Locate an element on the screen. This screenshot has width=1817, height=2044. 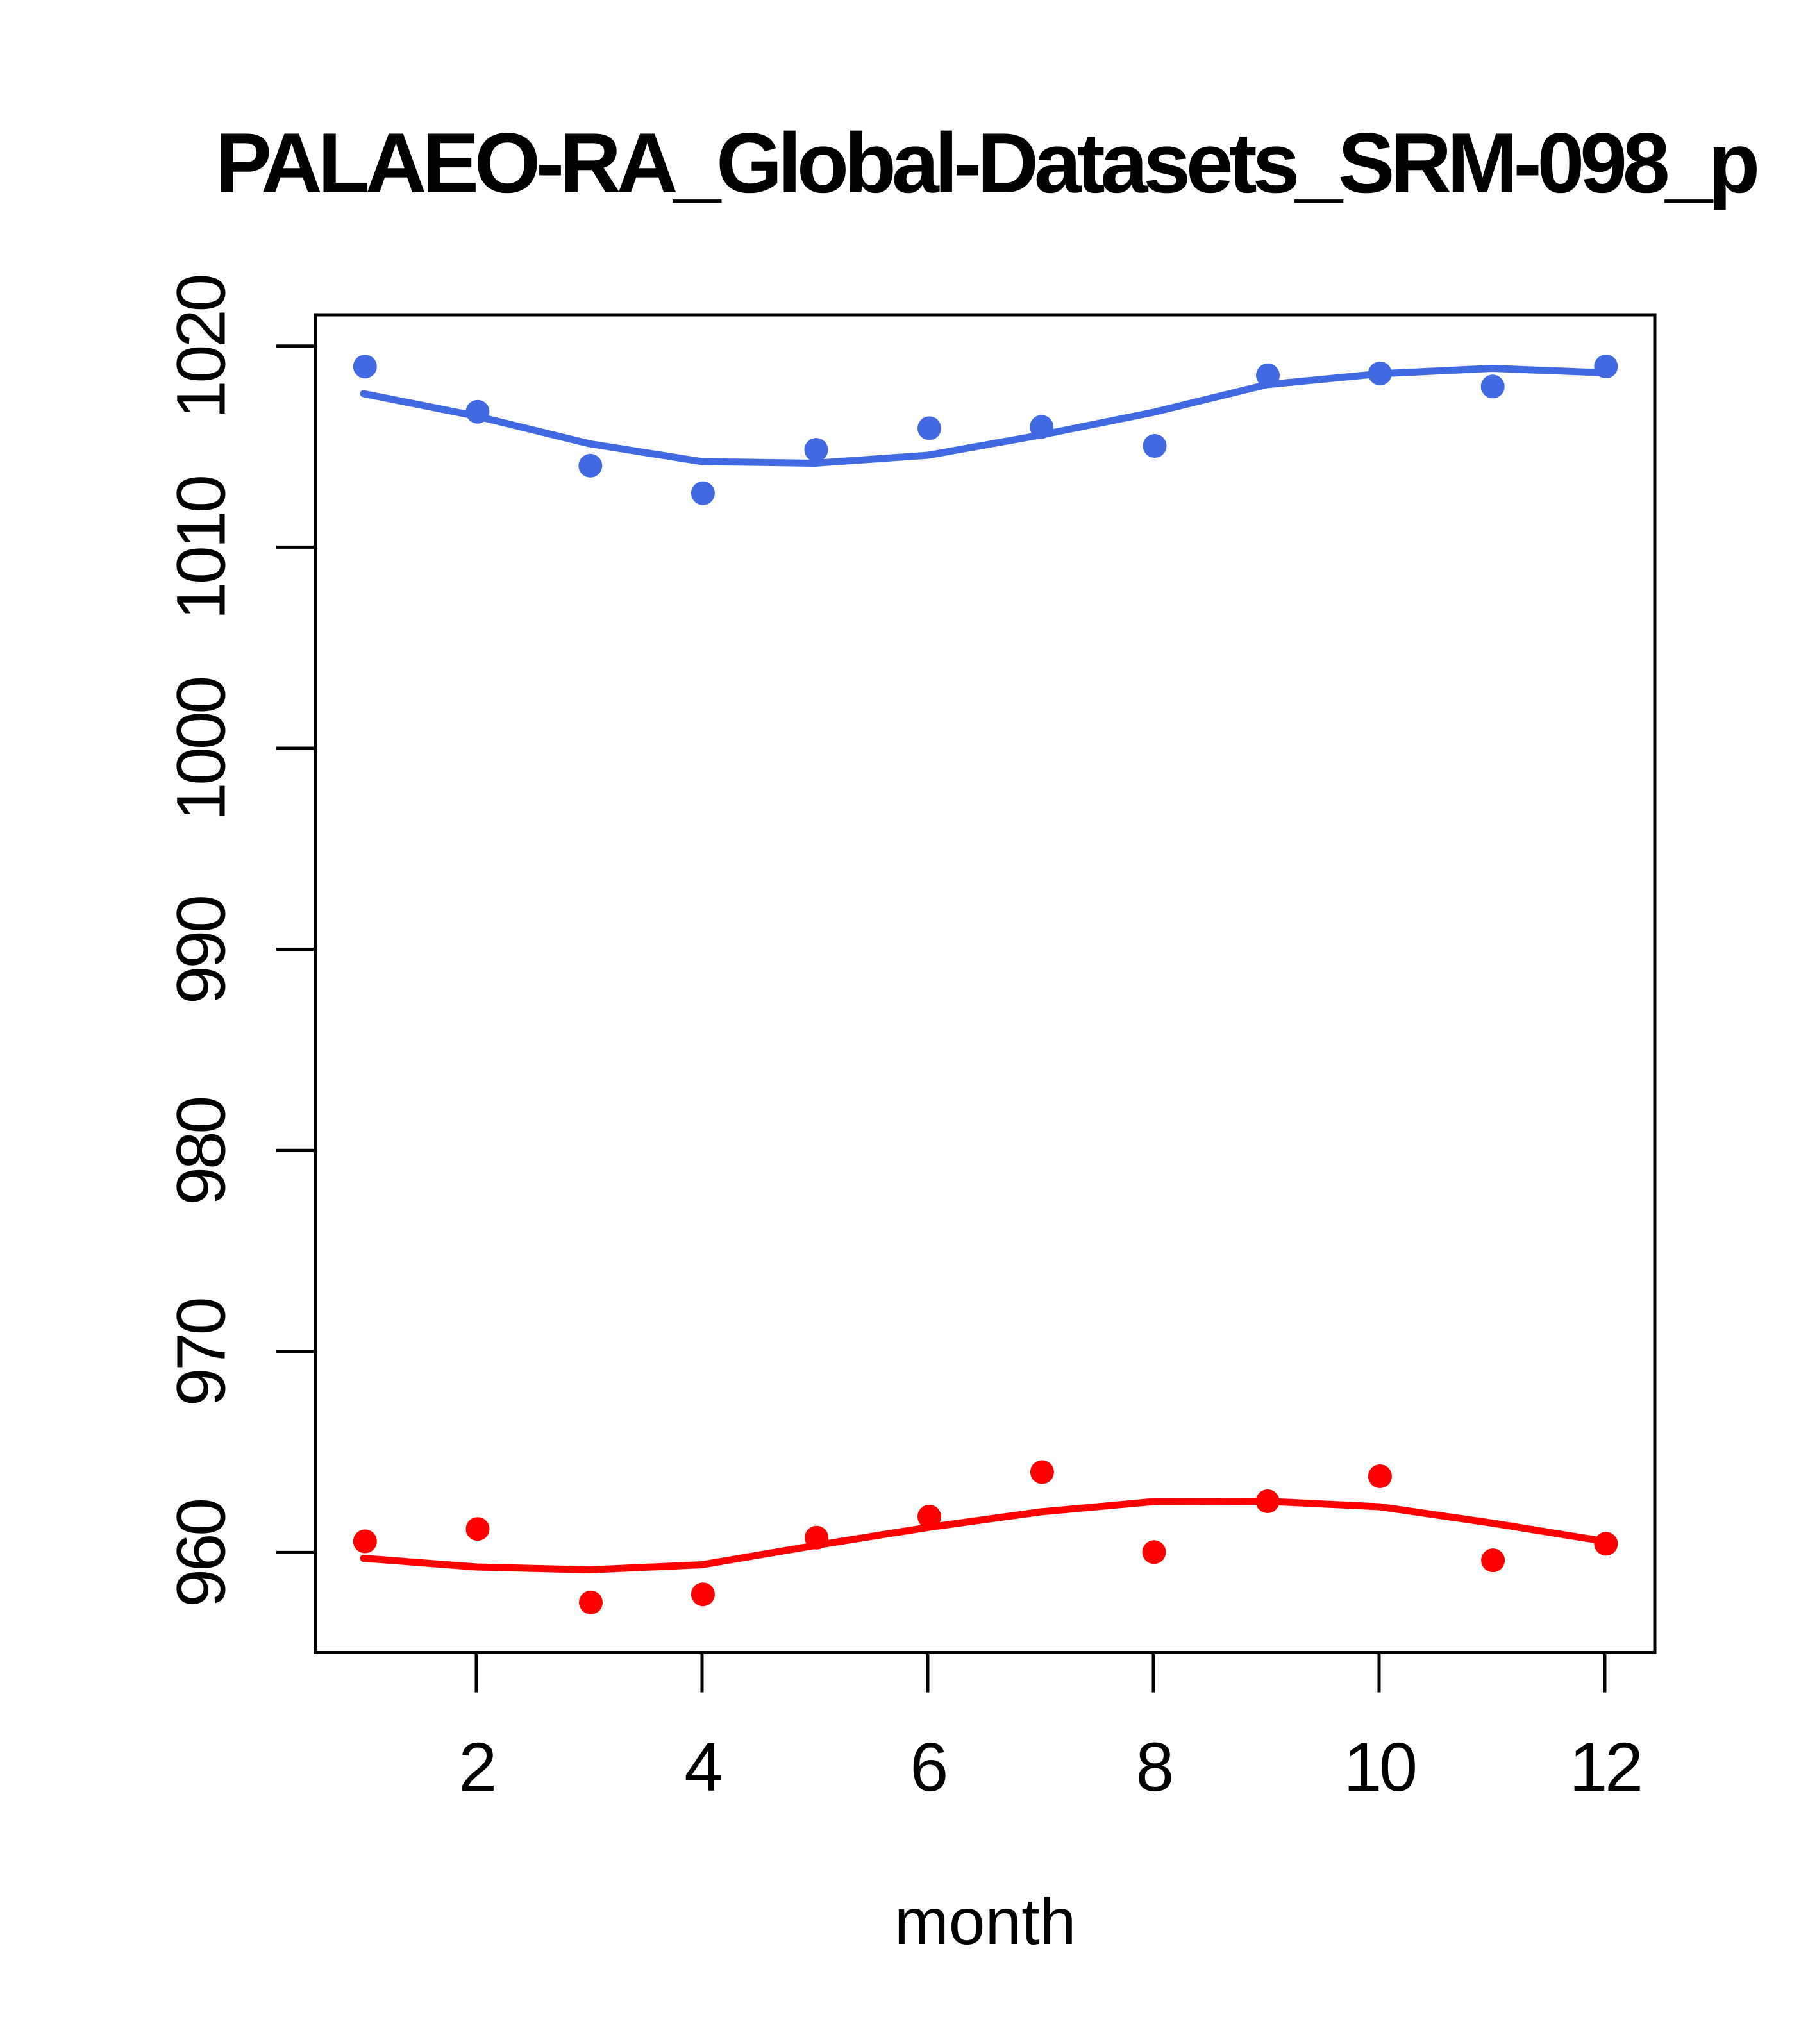
svg-text: 4 is located at coordinates (703, 1766).